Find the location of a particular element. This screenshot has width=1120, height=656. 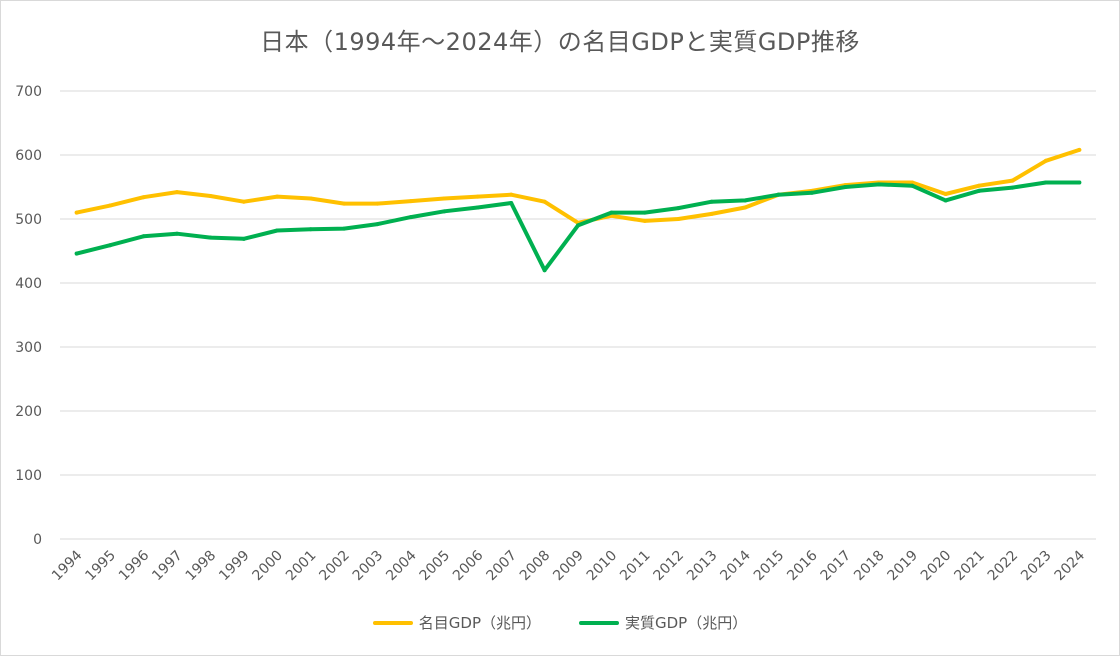

x-tick-label: 1995 is located at coordinates (100, 566).